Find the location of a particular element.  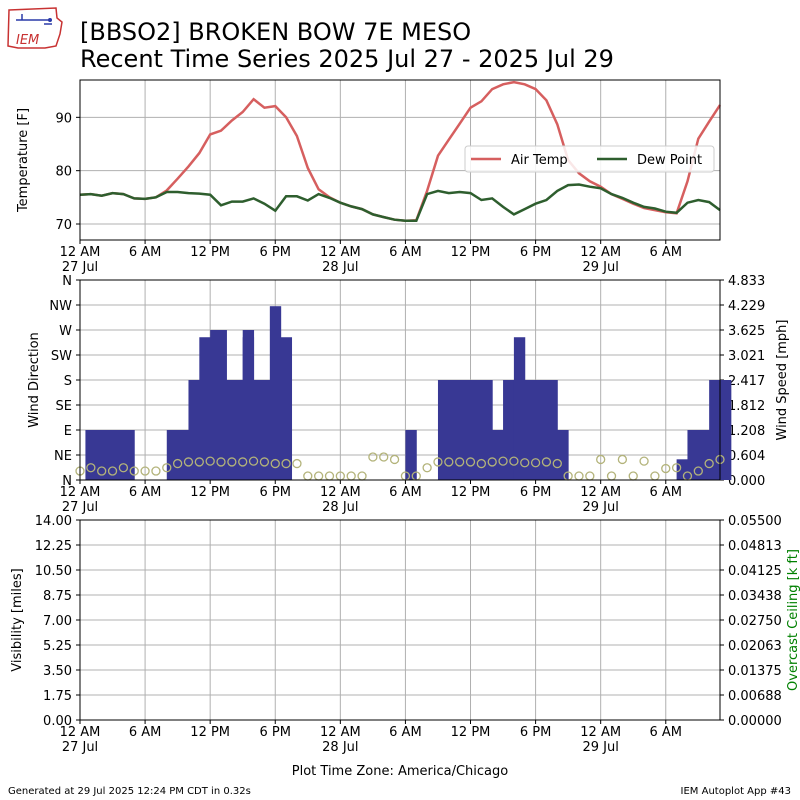

y-tick-label: 3.50 is located at coordinates (57, 671).